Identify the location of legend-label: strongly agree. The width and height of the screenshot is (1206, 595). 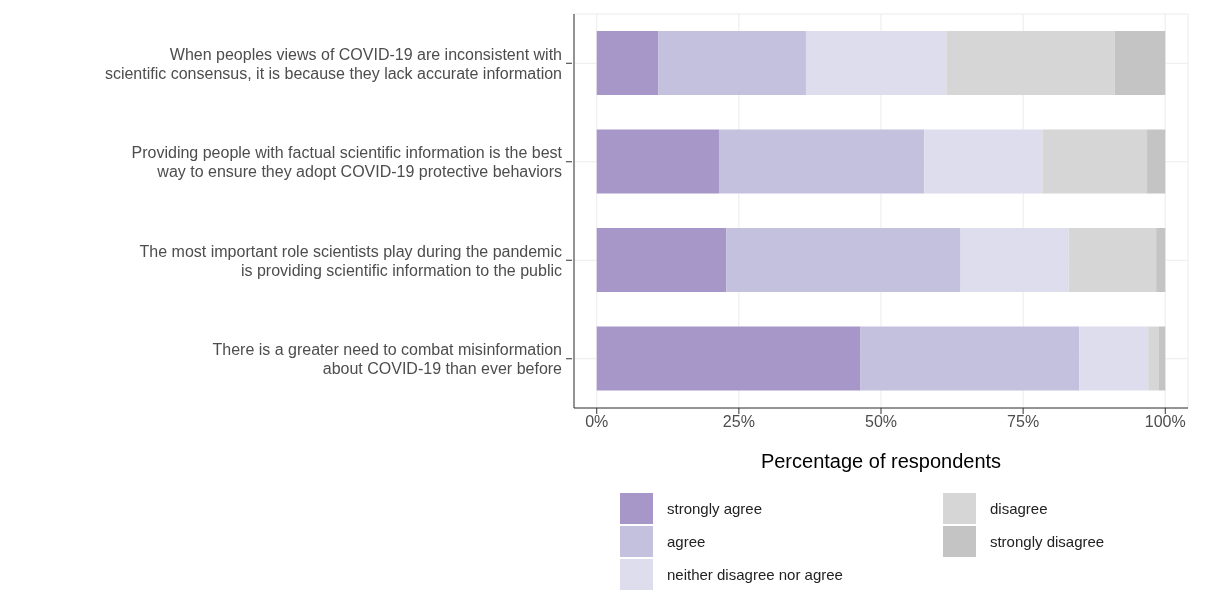
(715, 508).